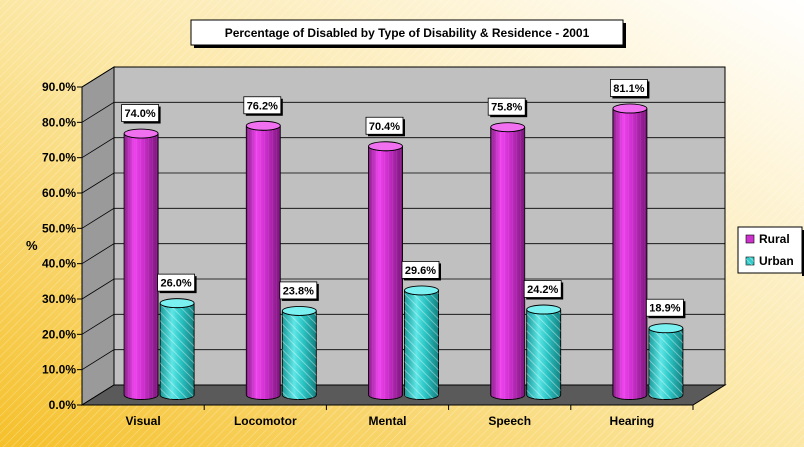  I want to click on y-tick-label: 40.0%, so click(59, 264).